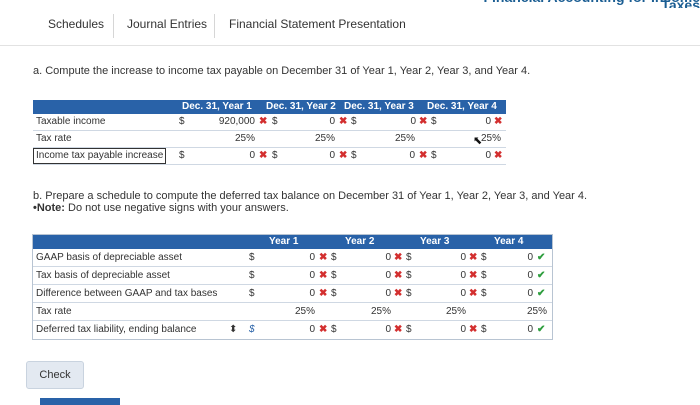 The image size is (700, 405). What do you see at coordinates (462, 106) in the screenshot?
I see `part-a-col-year4: Dec. 31, Year 4` at bounding box center [462, 106].